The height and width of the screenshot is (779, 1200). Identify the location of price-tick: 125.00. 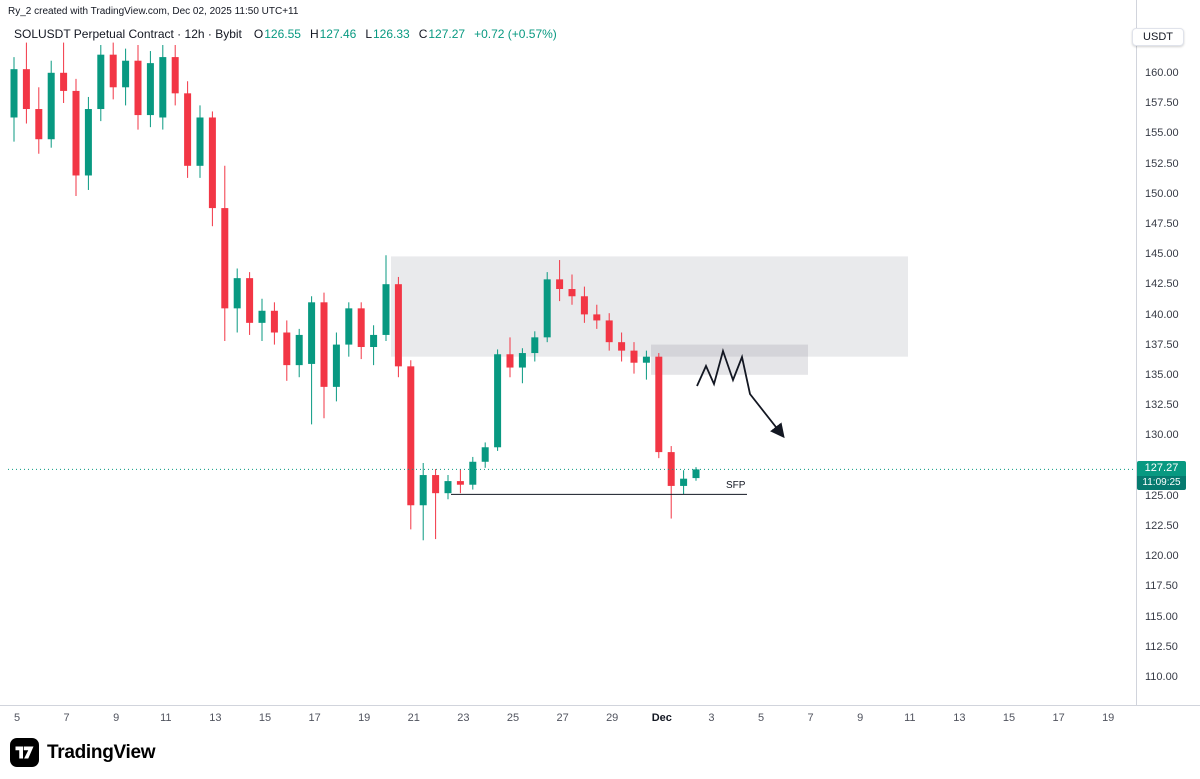
(1162, 495).